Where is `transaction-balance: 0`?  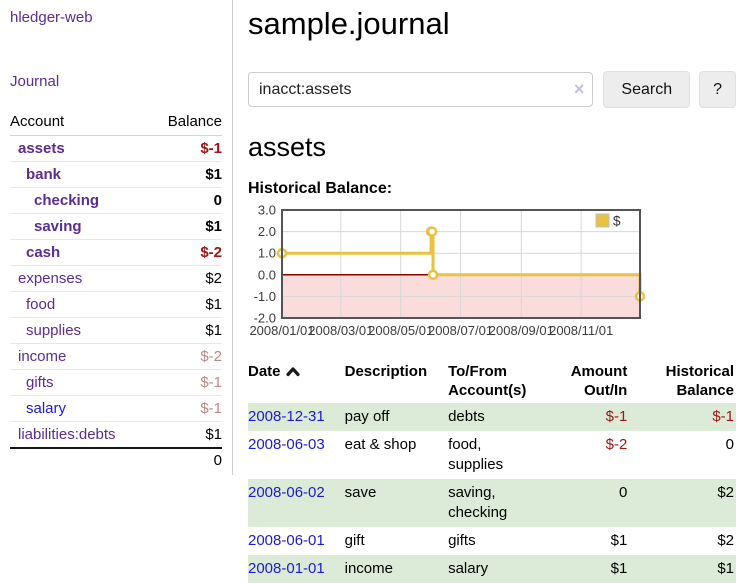
transaction-balance: 0 is located at coordinates (729, 444).